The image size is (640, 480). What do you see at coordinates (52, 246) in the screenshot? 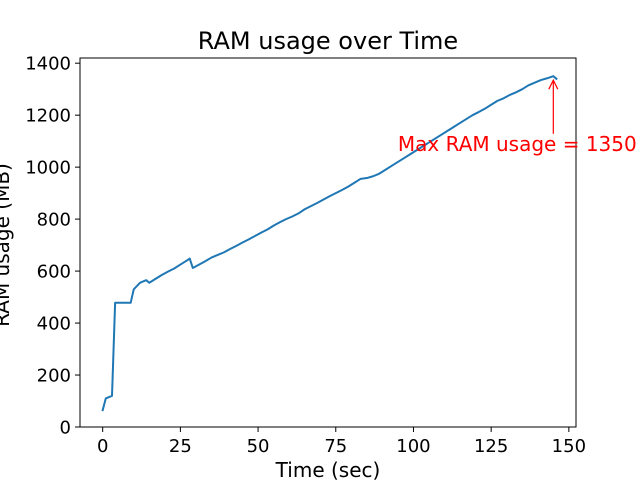
I see `y-axis-ticks: 0 200 400 600 800 1000 1200 1400` at bounding box center [52, 246].